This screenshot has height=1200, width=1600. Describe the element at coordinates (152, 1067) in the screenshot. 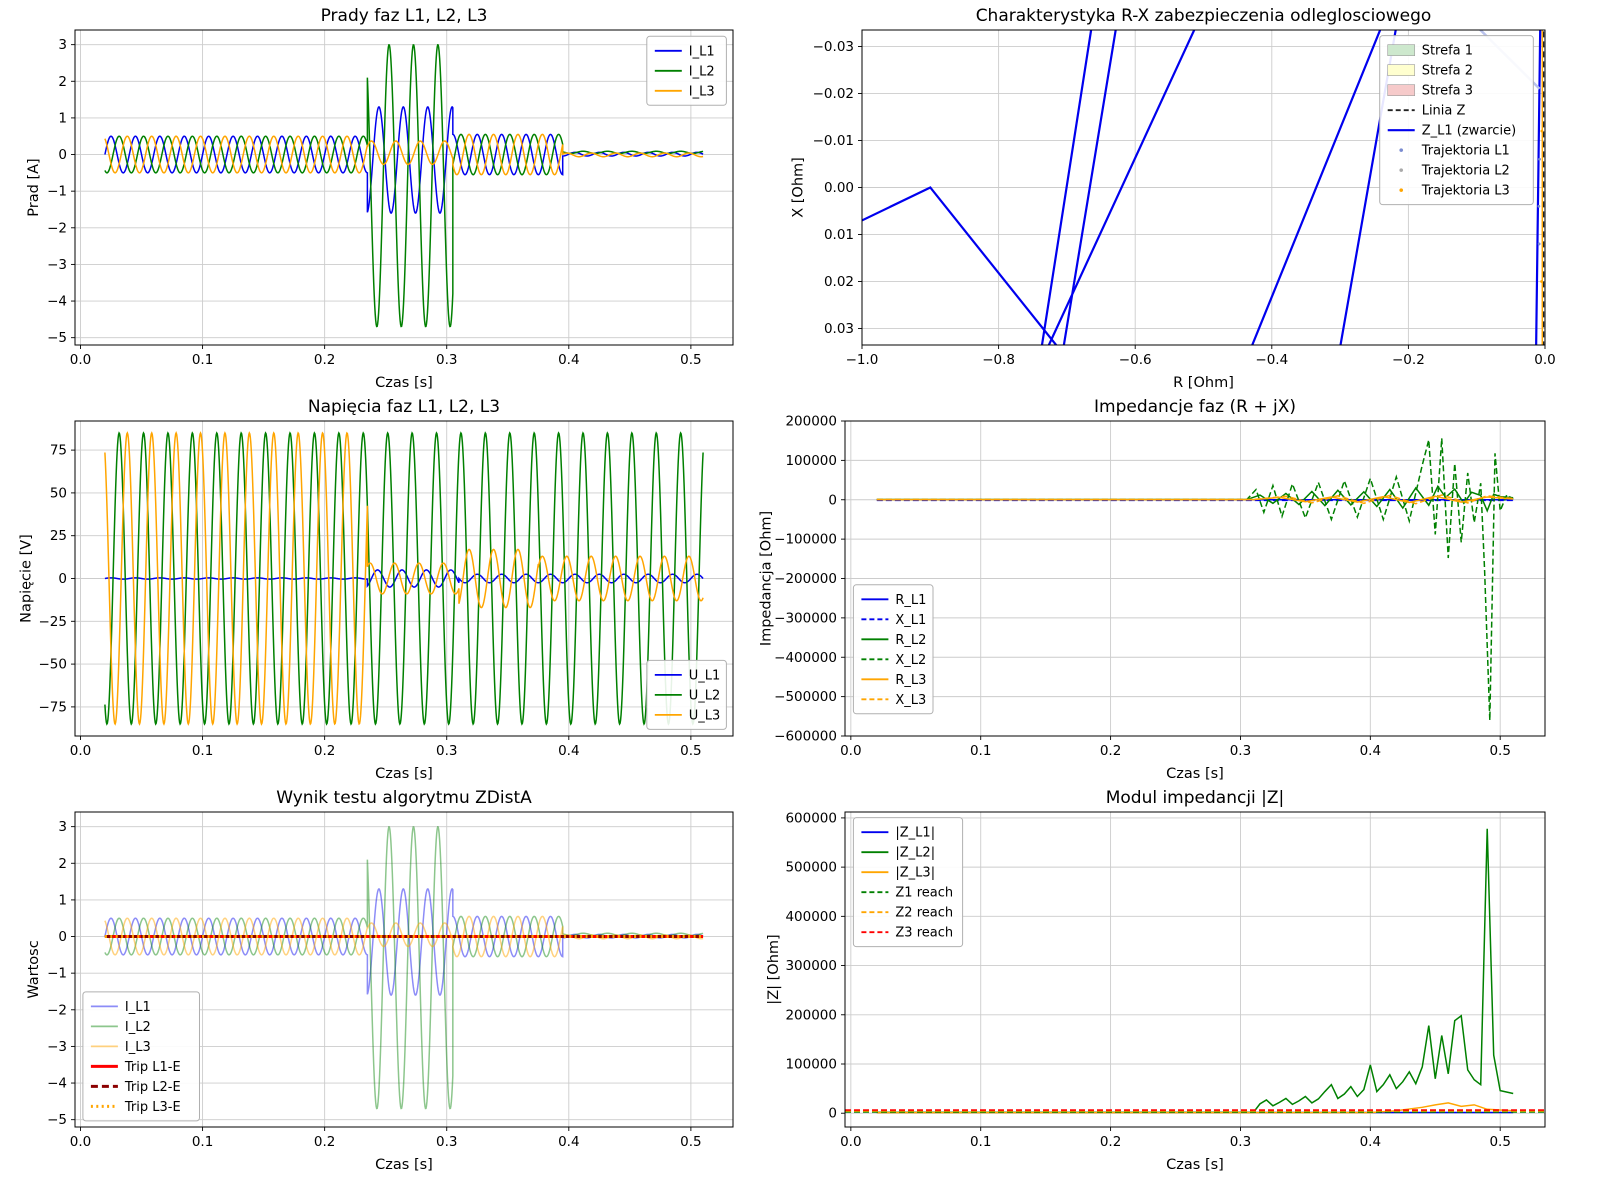

I see `legend-label: Trip L1-E` at that location.